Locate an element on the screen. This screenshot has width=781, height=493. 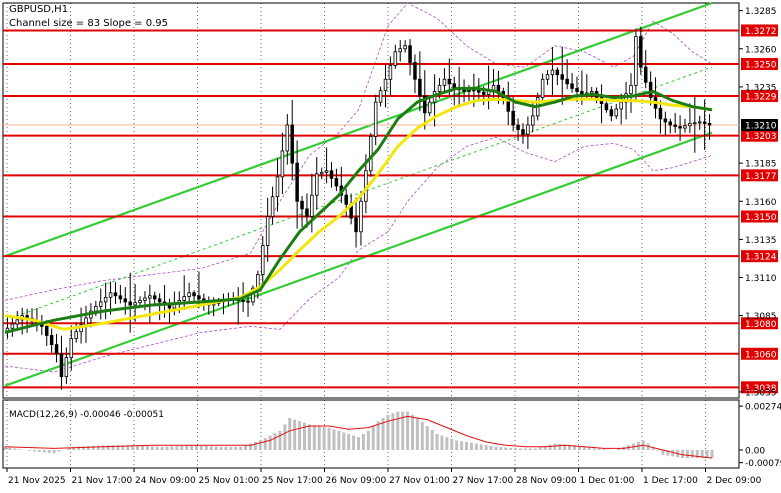
x-tick-label: 21 Nov 17:00 is located at coordinates (102, 481).